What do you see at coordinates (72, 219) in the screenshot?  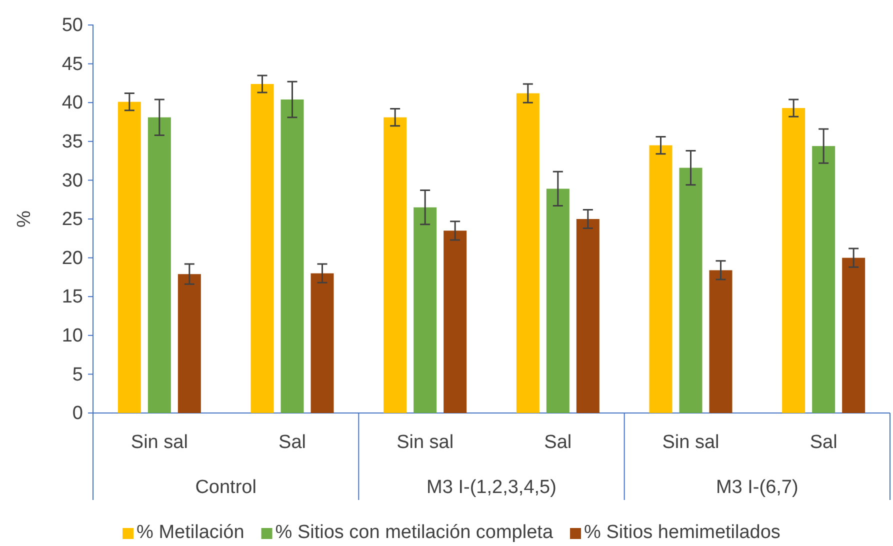 I see `y-tick-label: 25` at bounding box center [72, 219].